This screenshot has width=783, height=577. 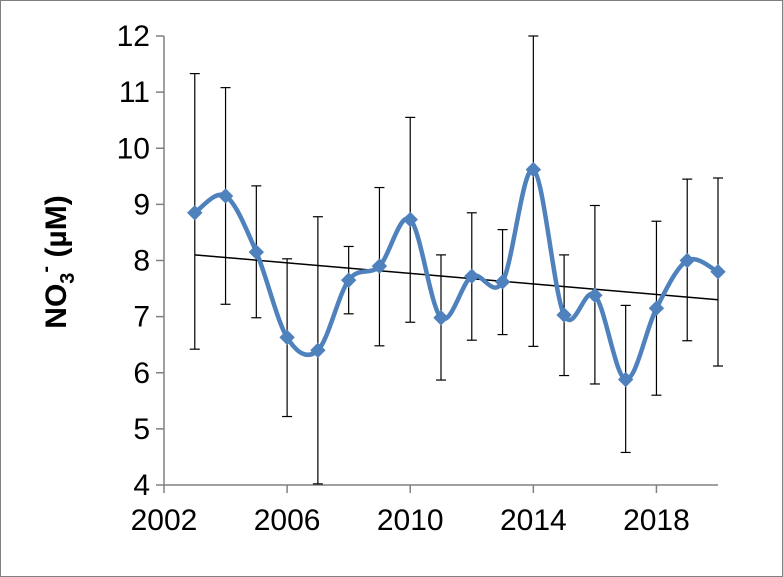 I want to click on x-tick-label: 2018, so click(x=656, y=520).